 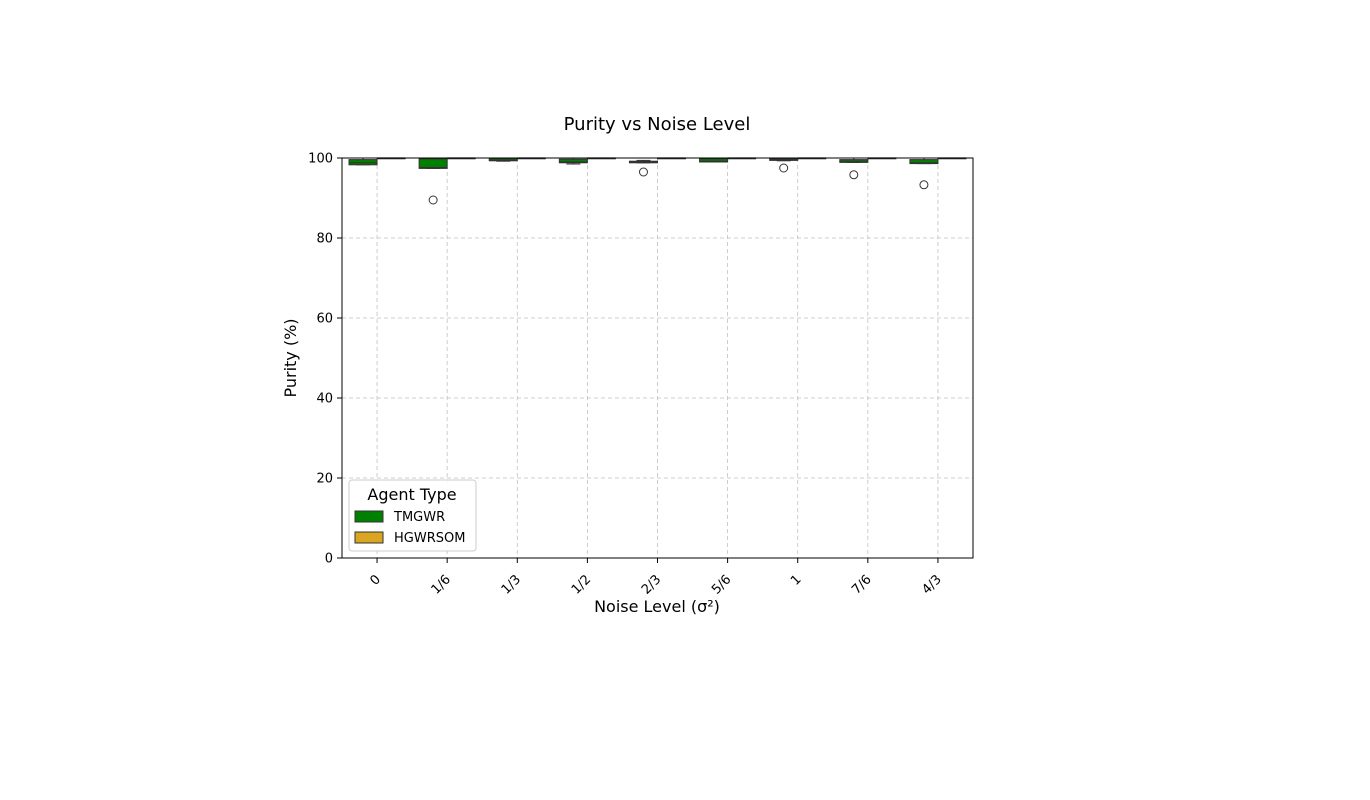 I want to click on y-tick-label: 40, so click(x=324, y=399).